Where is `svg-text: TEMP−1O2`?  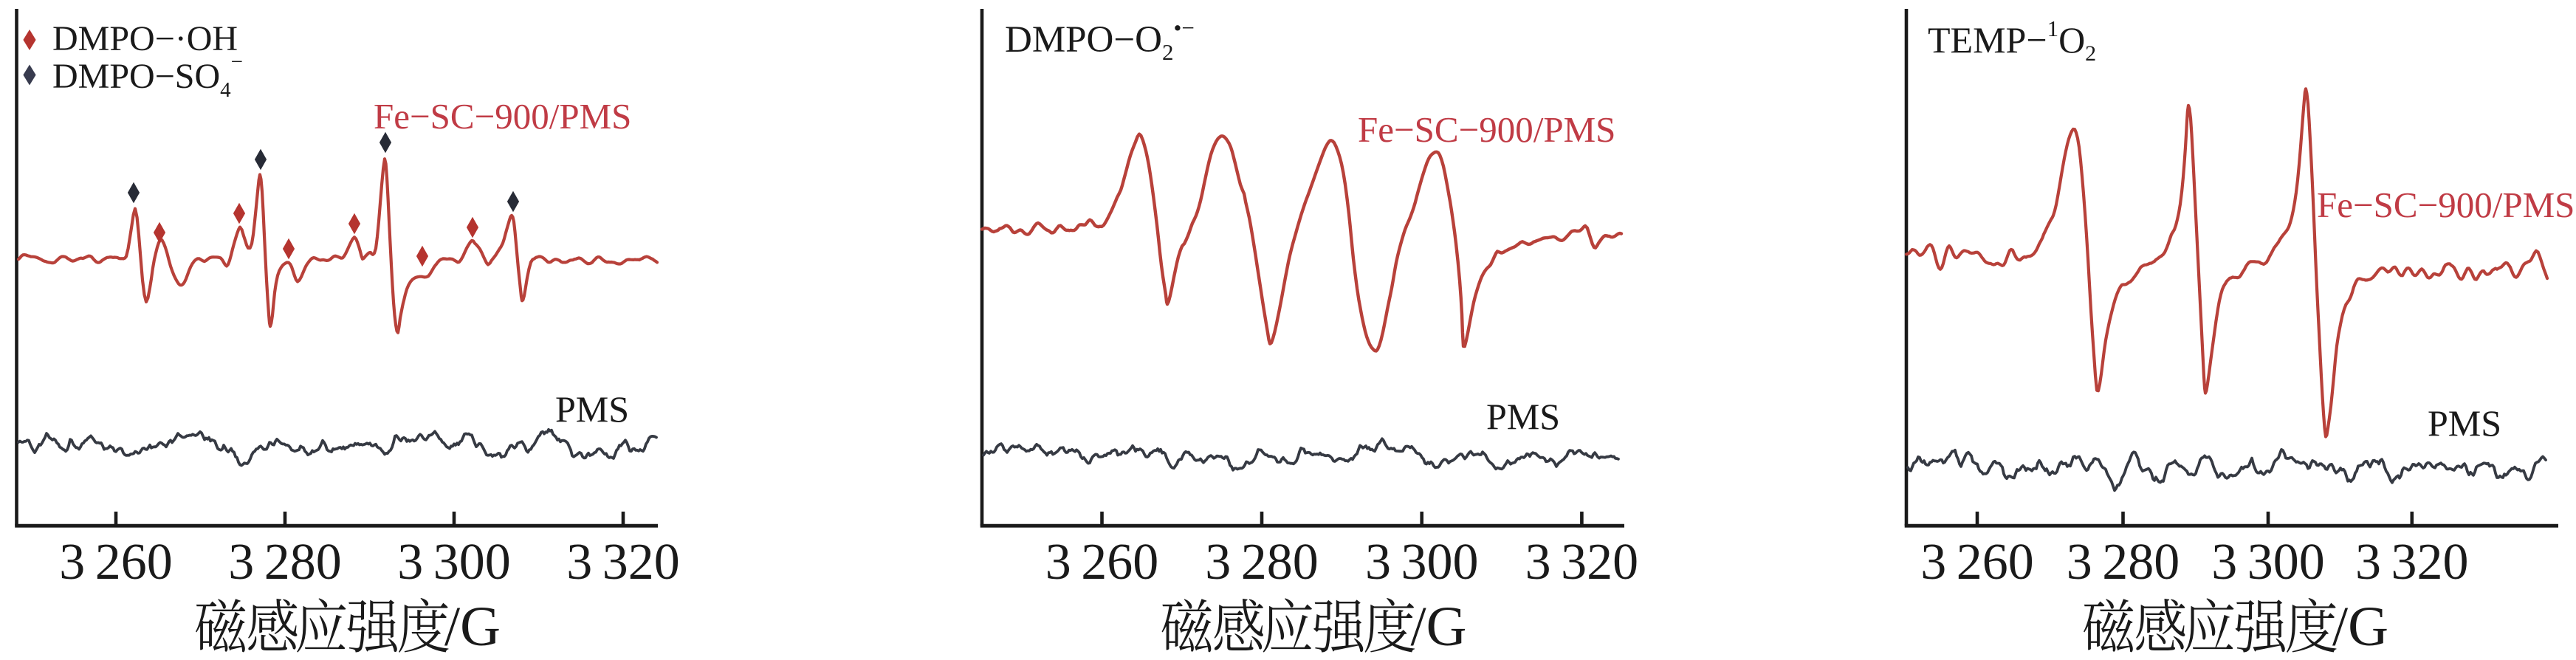 svg-text: TEMP−1O2 is located at coordinates (2012, 41).